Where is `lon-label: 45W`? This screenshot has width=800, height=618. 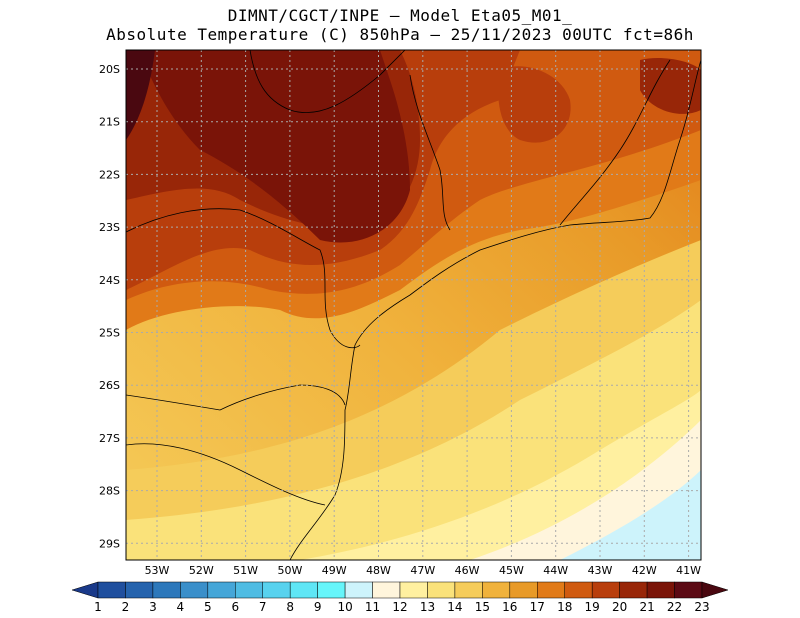
lon-label: 45W is located at coordinates (511, 570).